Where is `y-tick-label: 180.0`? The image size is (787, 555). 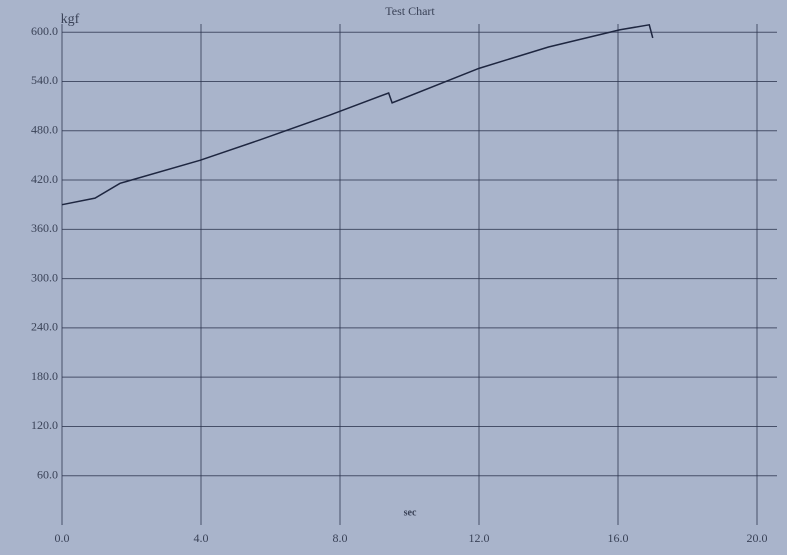
y-tick-label: 180.0 is located at coordinates (44, 376).